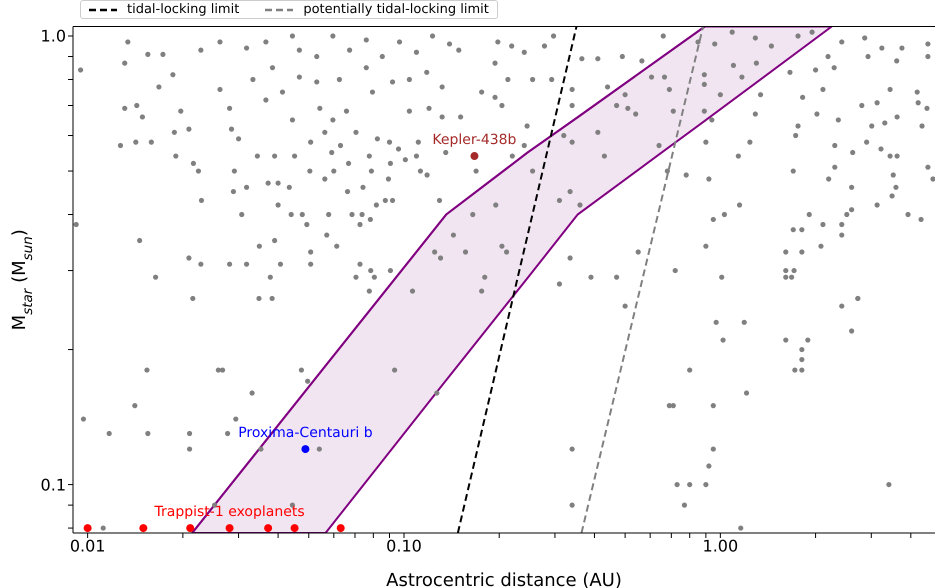 This screenshot has height=588, width=935. Describe the element at coordinates (404, 546) in the screenshot. I see `x-tick-label: 0.10` at that location.